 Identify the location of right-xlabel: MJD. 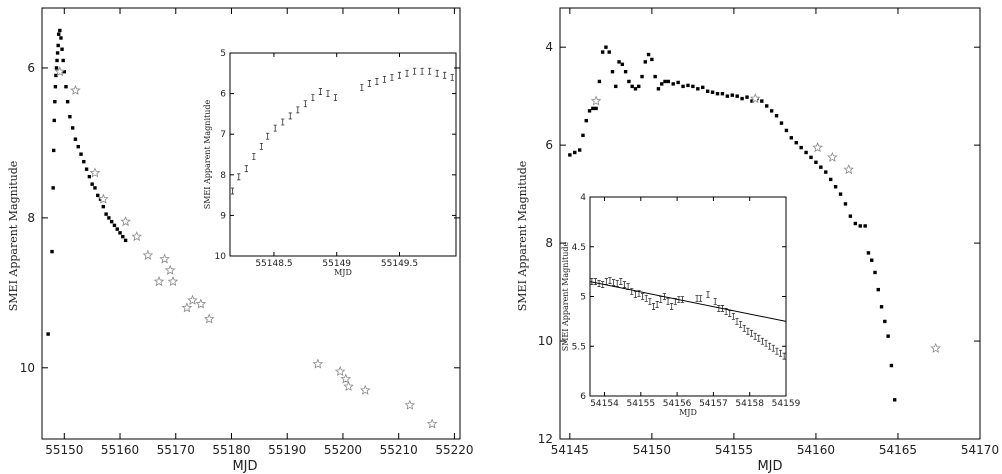
(769, 466).